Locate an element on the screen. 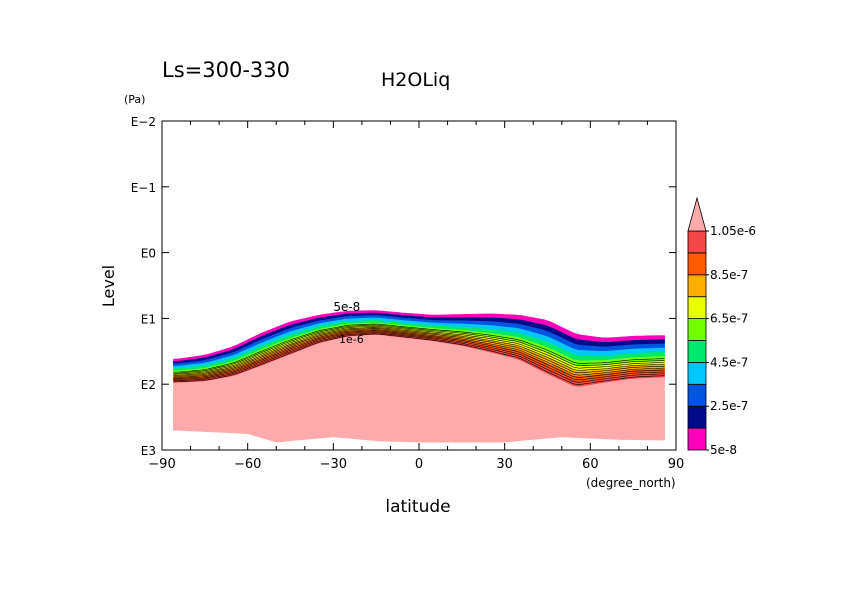 This screenshot has width=842, height=595. y-tick-label: E−1 is located at coordinates (143, 188).